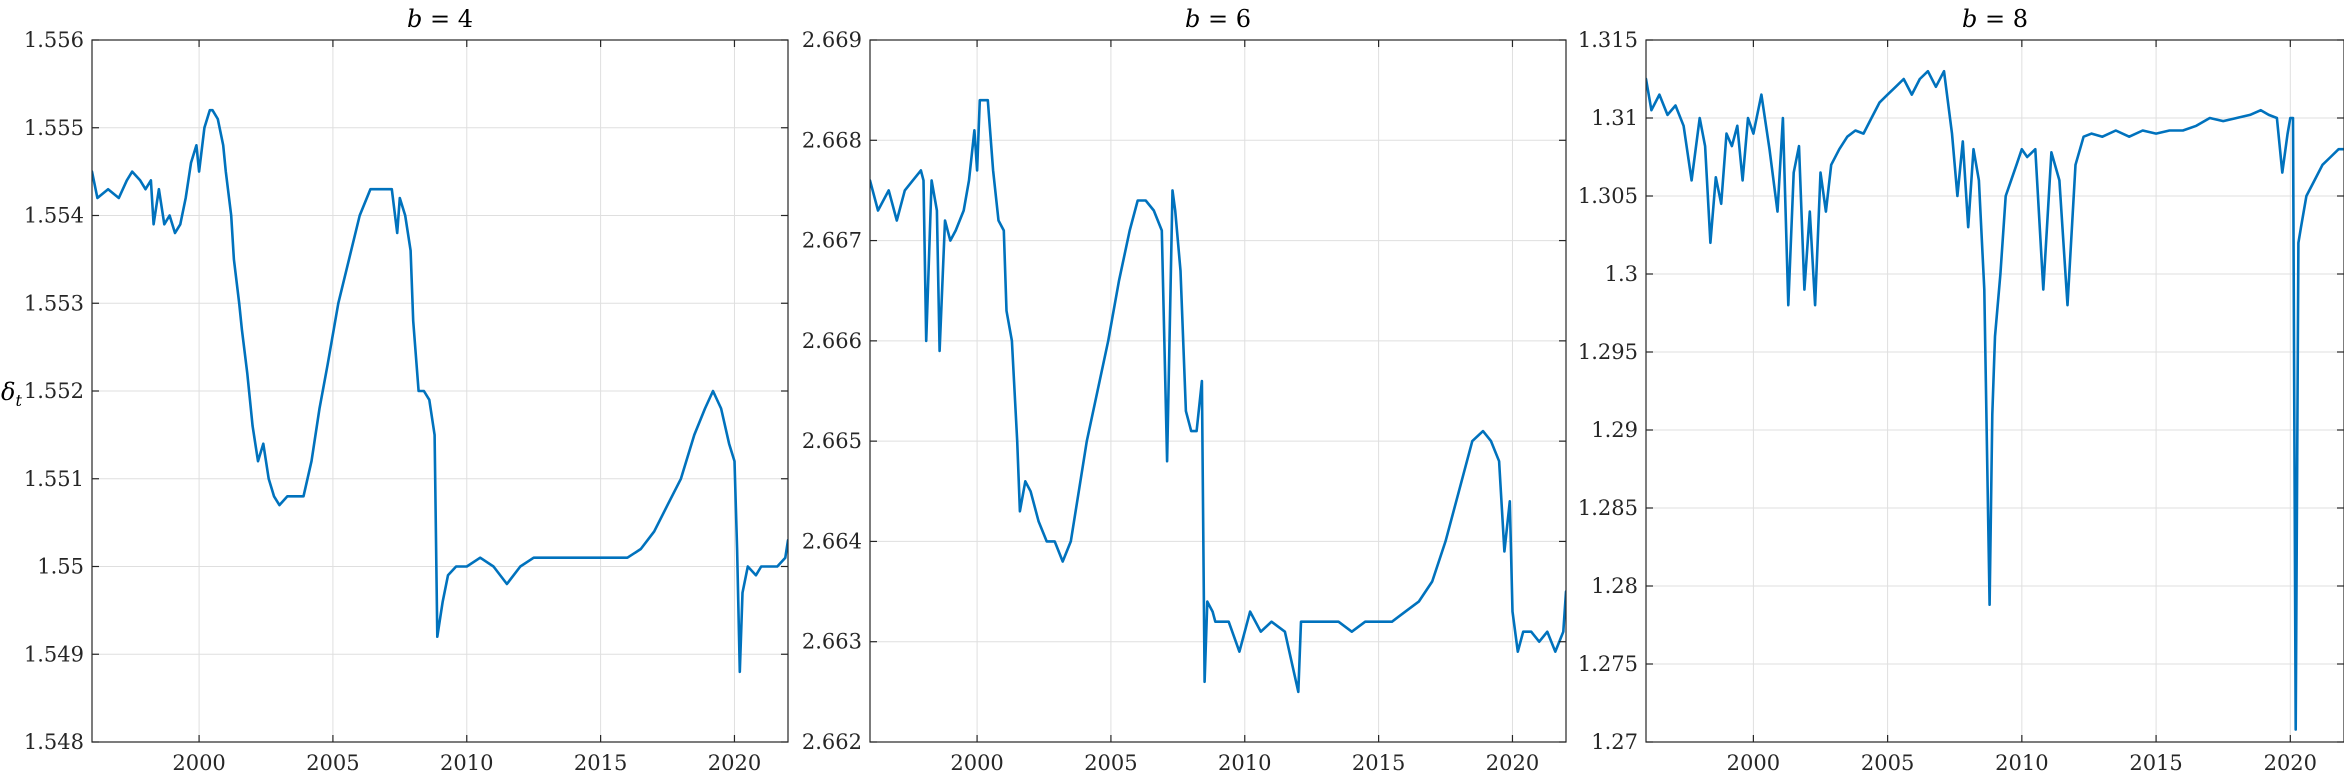  Describe the element at coordinates (447, 19) in the screenshot. I see `title-value: = 4` at that location.